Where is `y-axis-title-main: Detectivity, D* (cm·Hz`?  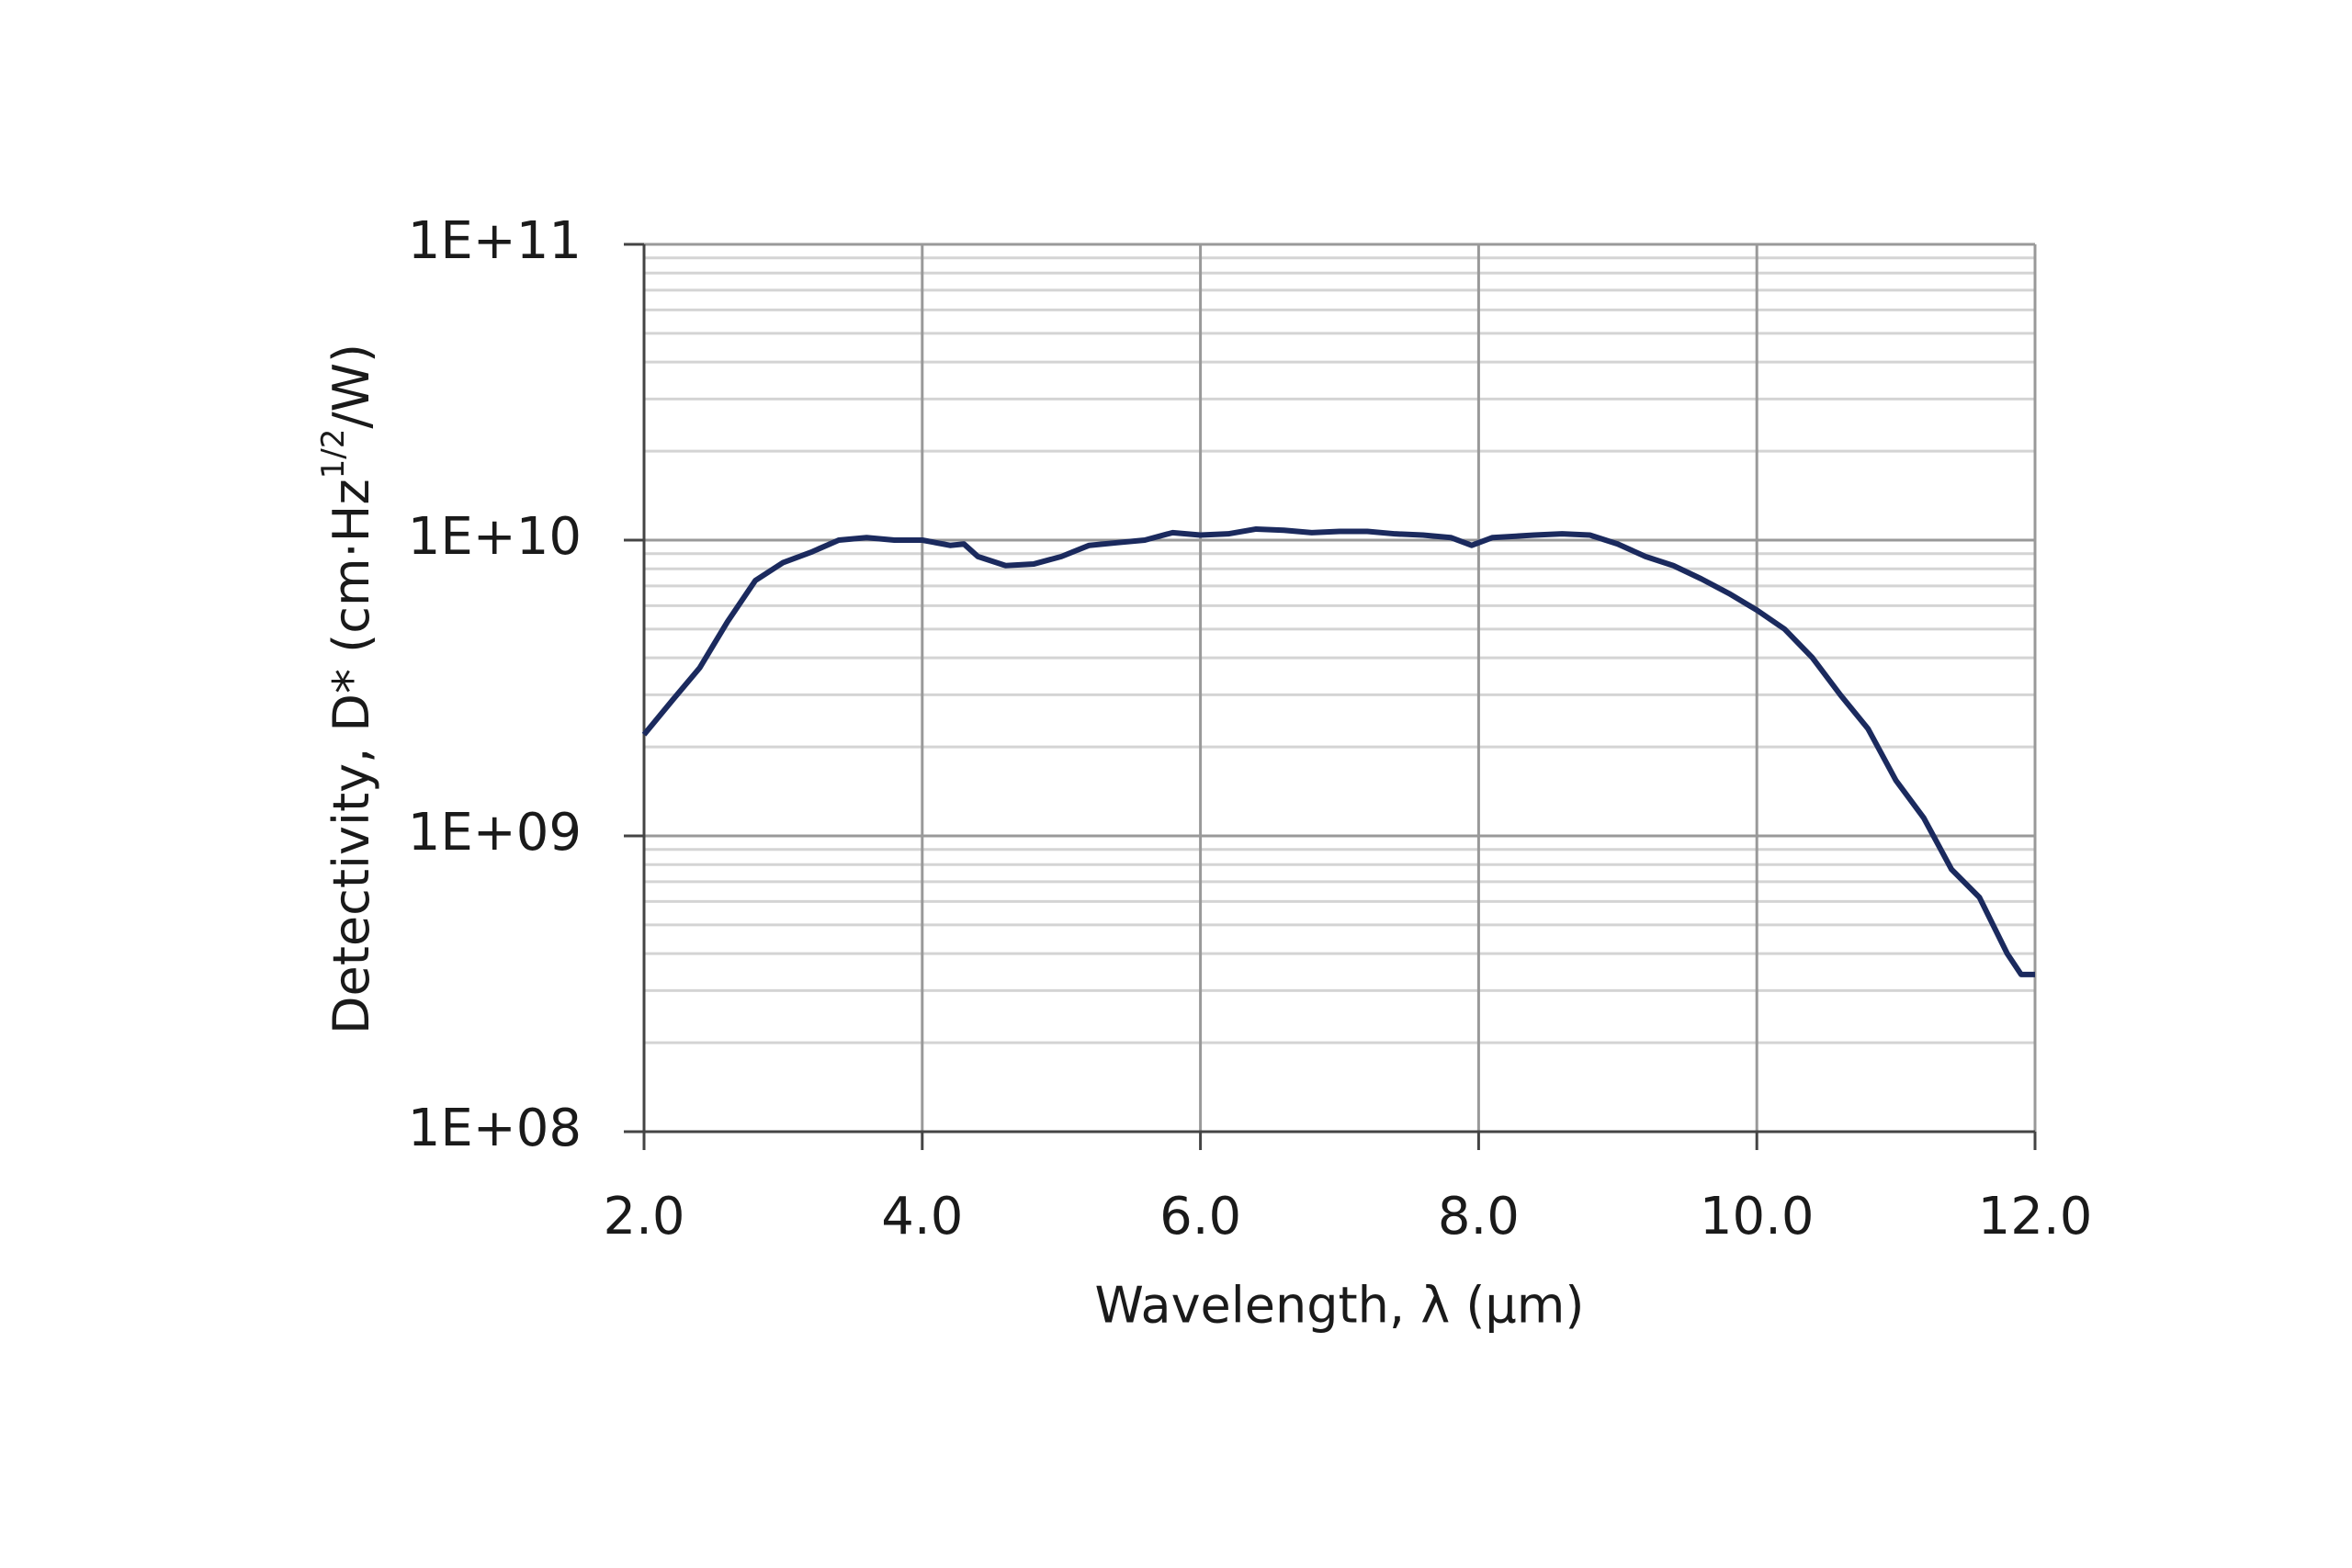 y-axis-title-main: Detectivity, D* (cm·Hz is located at coordinates (351, 757).